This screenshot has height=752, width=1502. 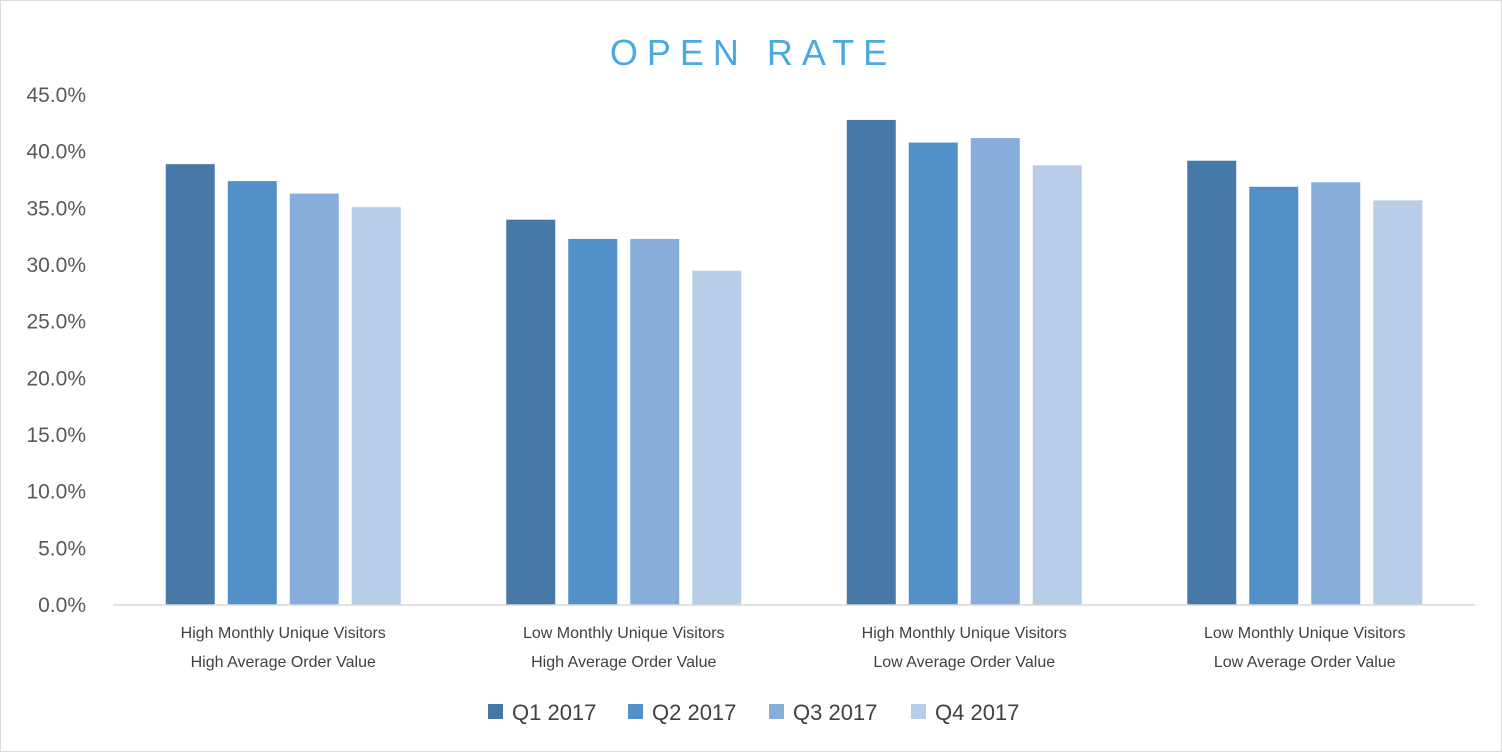 I want to click on legend: Q1 2017 Q2 2017 Q3 2017 Q4 2017, so click(x=753, y=712).